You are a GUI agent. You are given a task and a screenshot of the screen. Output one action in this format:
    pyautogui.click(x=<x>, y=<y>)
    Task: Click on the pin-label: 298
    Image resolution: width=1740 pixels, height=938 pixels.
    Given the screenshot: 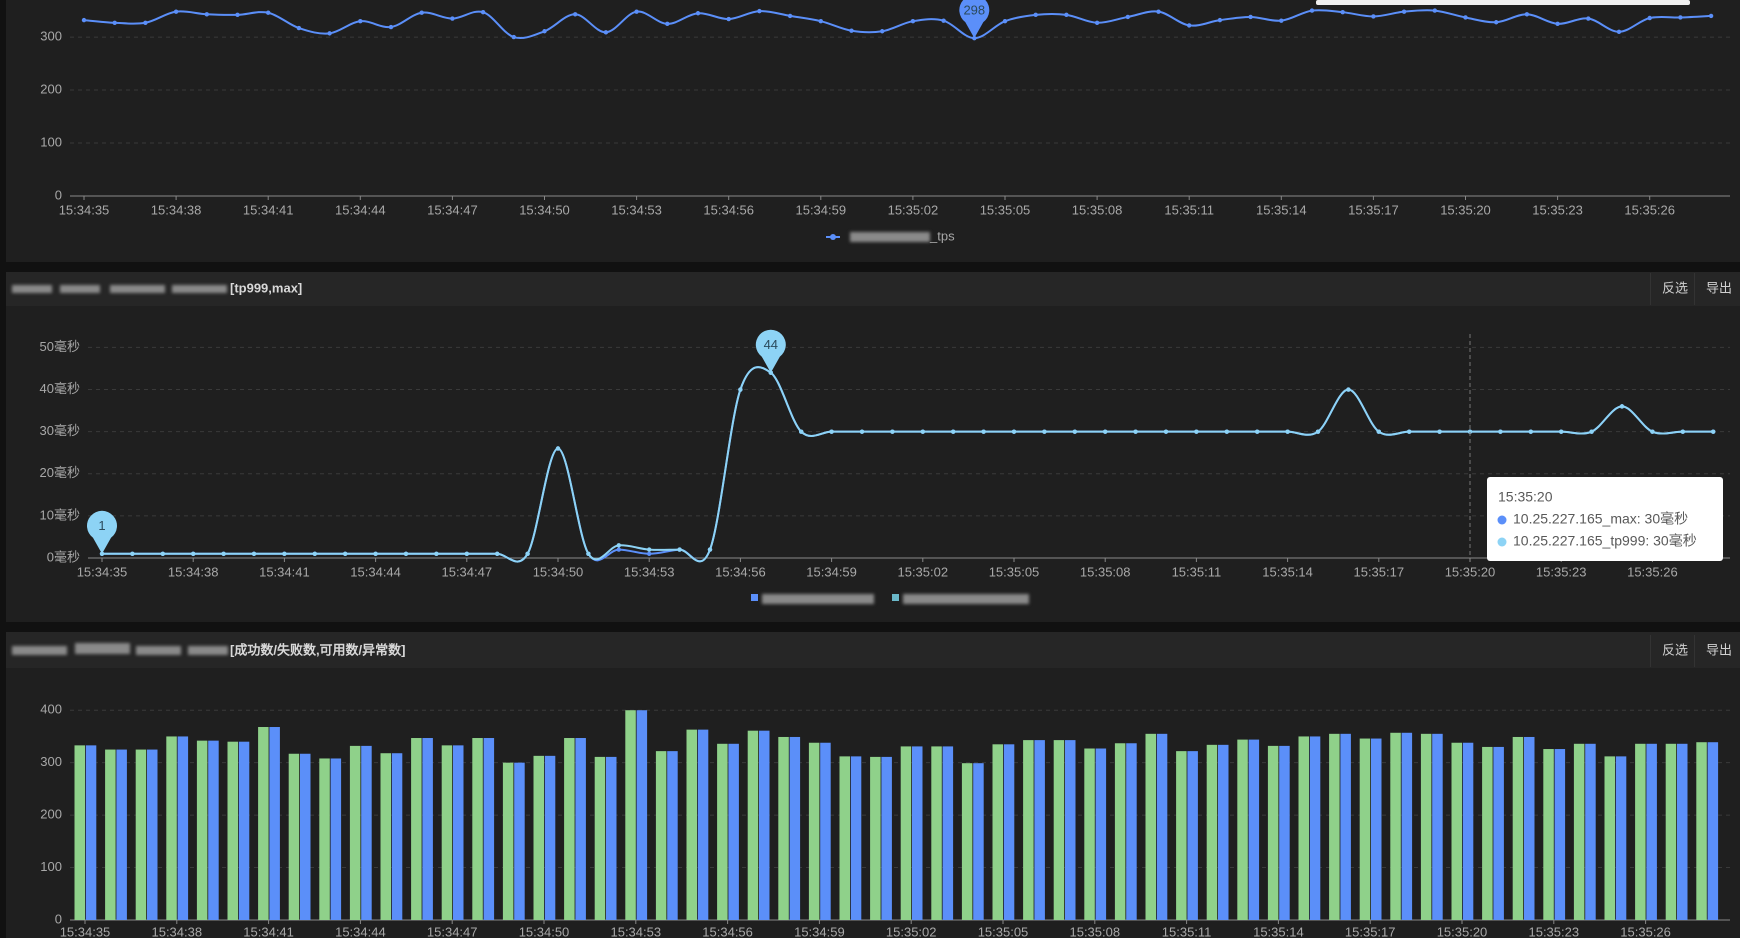 What is the action you would take?
    pyautogui.click(x=974, y=10)
    